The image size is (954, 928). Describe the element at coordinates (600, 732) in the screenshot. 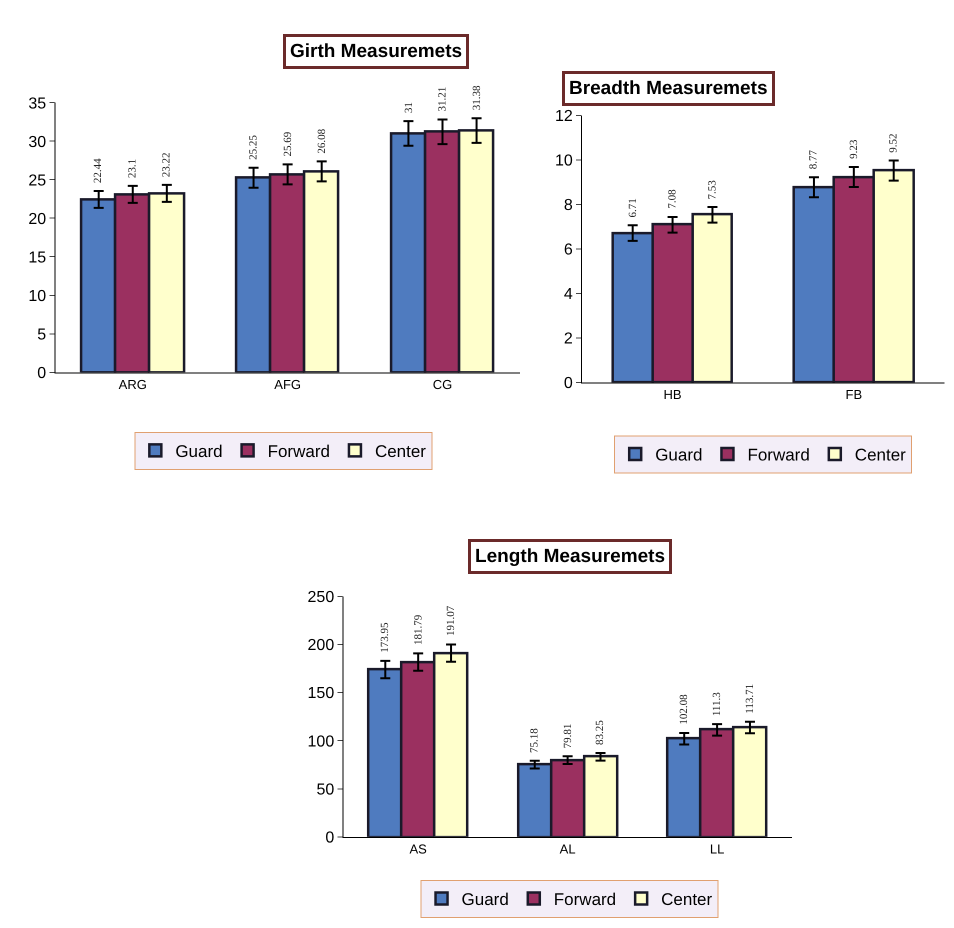

I see `data-label: 83.25` at that location.